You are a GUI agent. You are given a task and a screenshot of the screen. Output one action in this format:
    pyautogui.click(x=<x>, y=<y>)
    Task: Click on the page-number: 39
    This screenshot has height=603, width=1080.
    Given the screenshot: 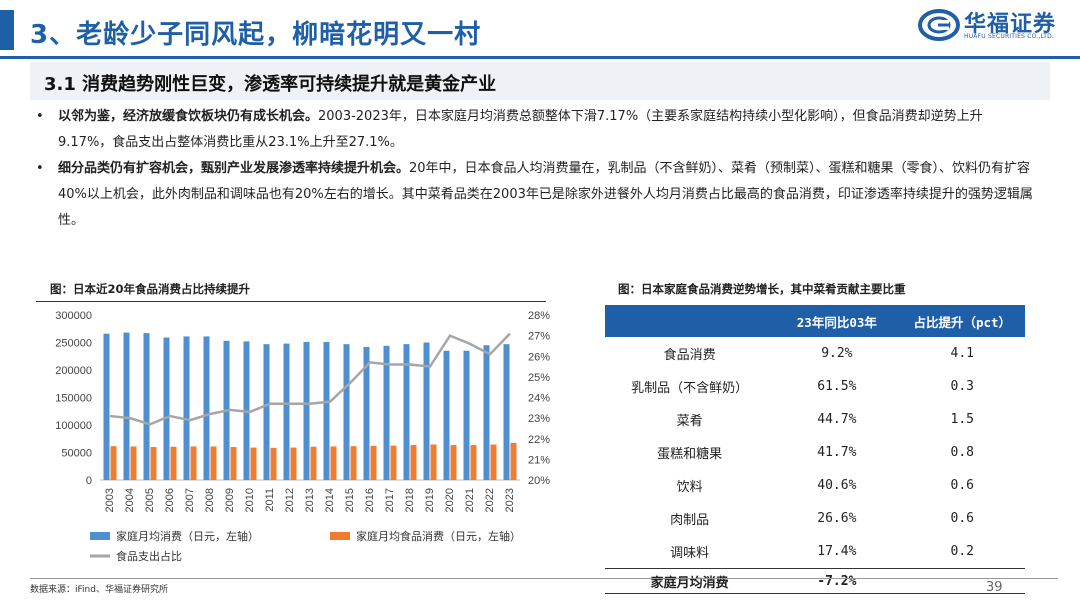 What is the action you would take?
    pyautogui.click(x=994, y=587)
    